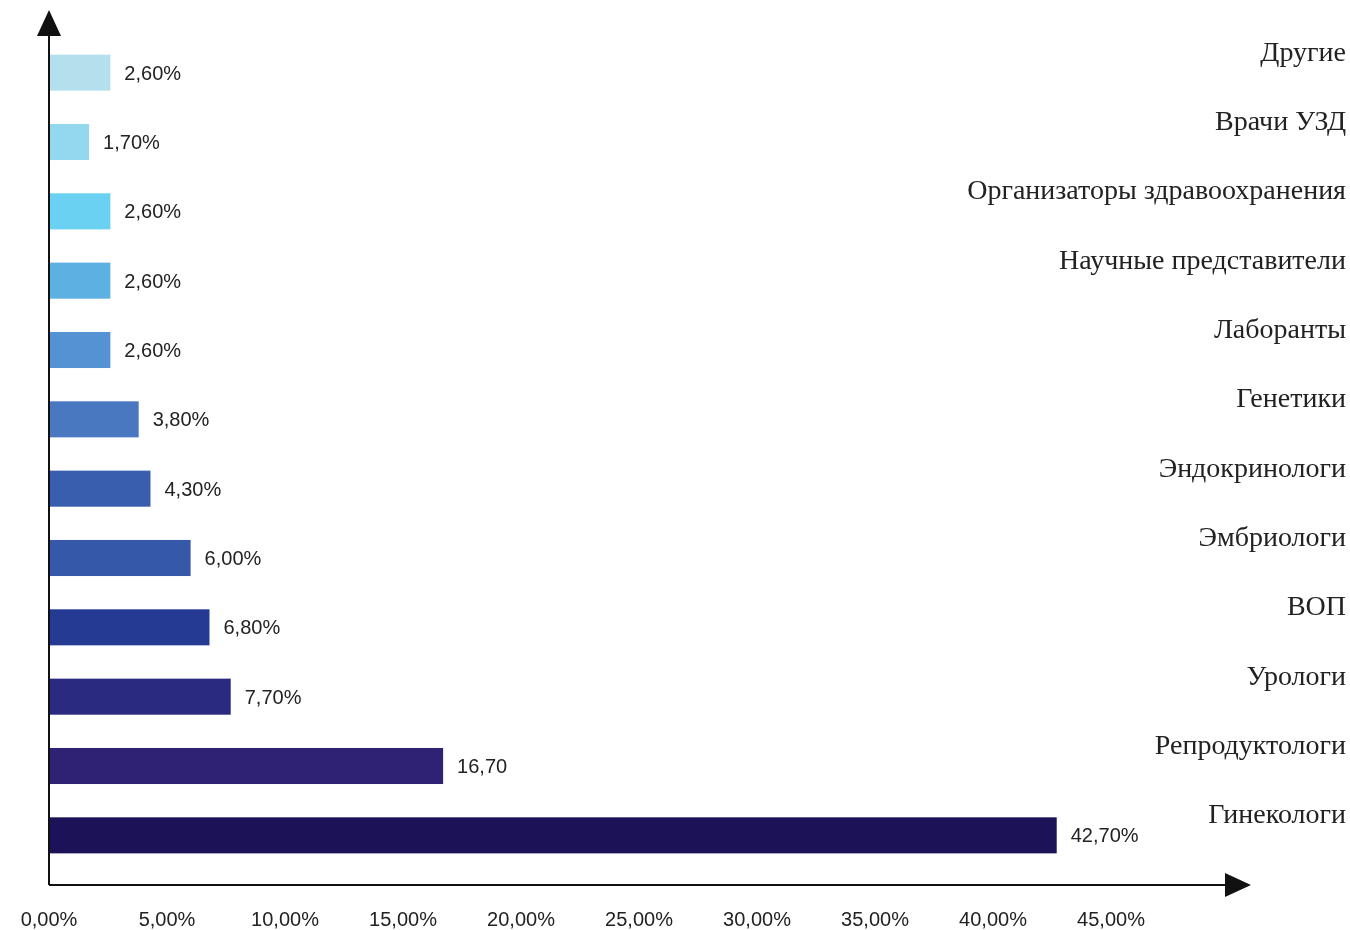 This screenshot has width=1350, height=930. What do you see at coordinates (1280, 328) in the screenshot?
I see `y-tick-label: Лаборанты` at bounding box center [1280, 328].